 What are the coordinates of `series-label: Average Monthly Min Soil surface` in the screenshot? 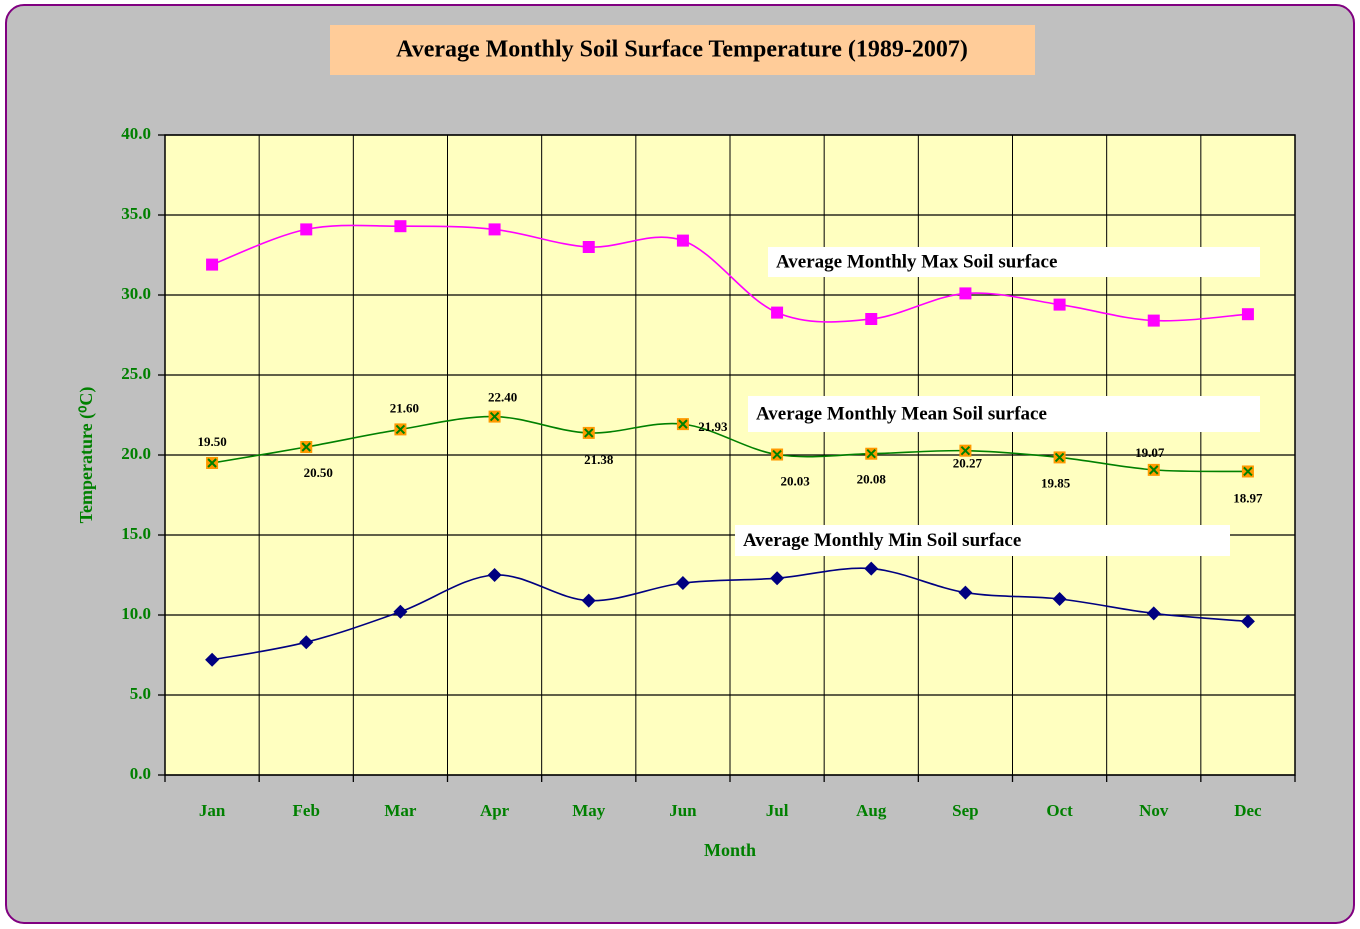 It's located at (882, 540).